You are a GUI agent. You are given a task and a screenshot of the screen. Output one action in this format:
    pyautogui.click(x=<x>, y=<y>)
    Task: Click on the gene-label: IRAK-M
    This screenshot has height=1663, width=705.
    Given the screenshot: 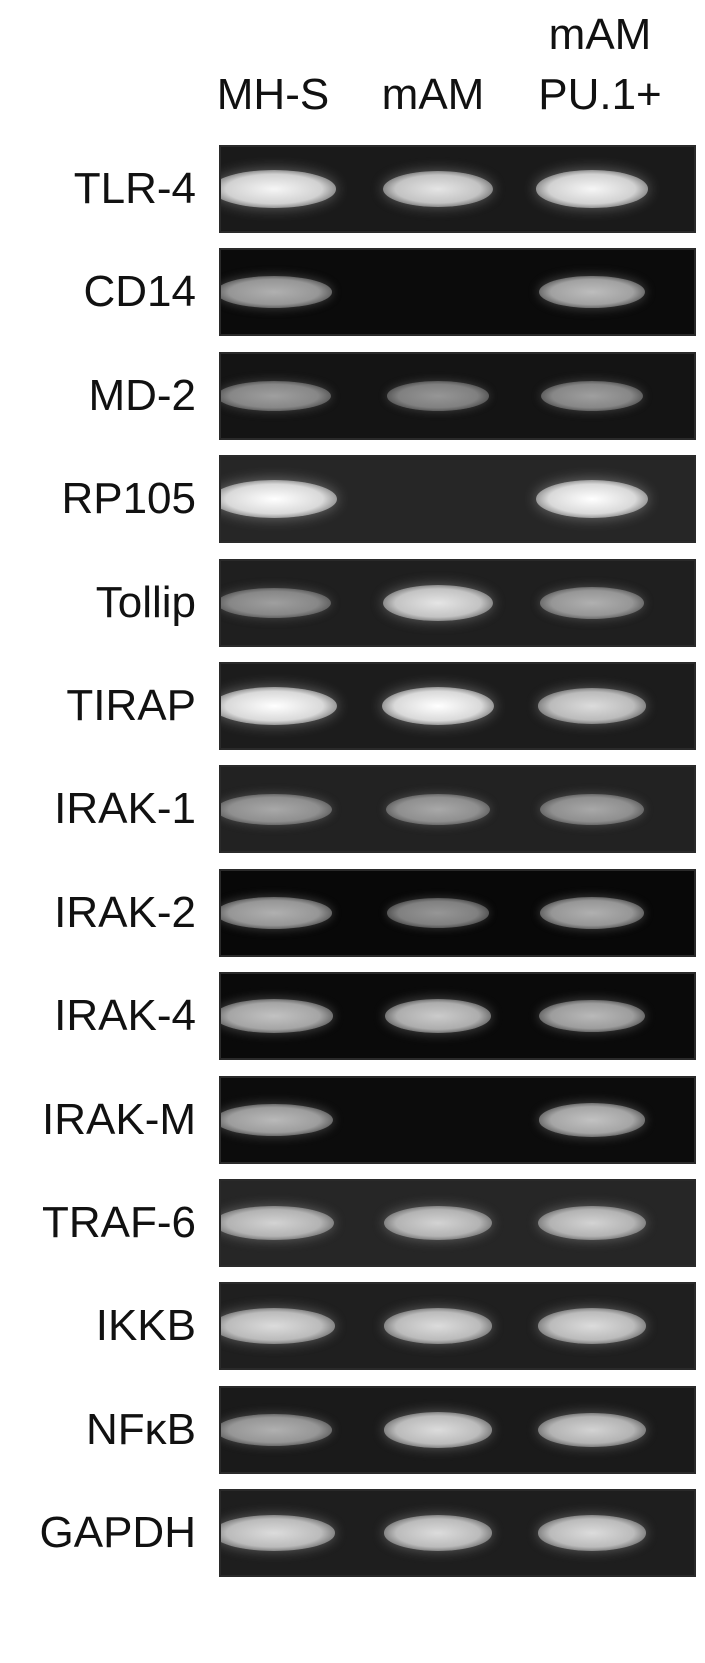 What is the action you would take?
    pyautogui.click(x=119, y=1119)
    